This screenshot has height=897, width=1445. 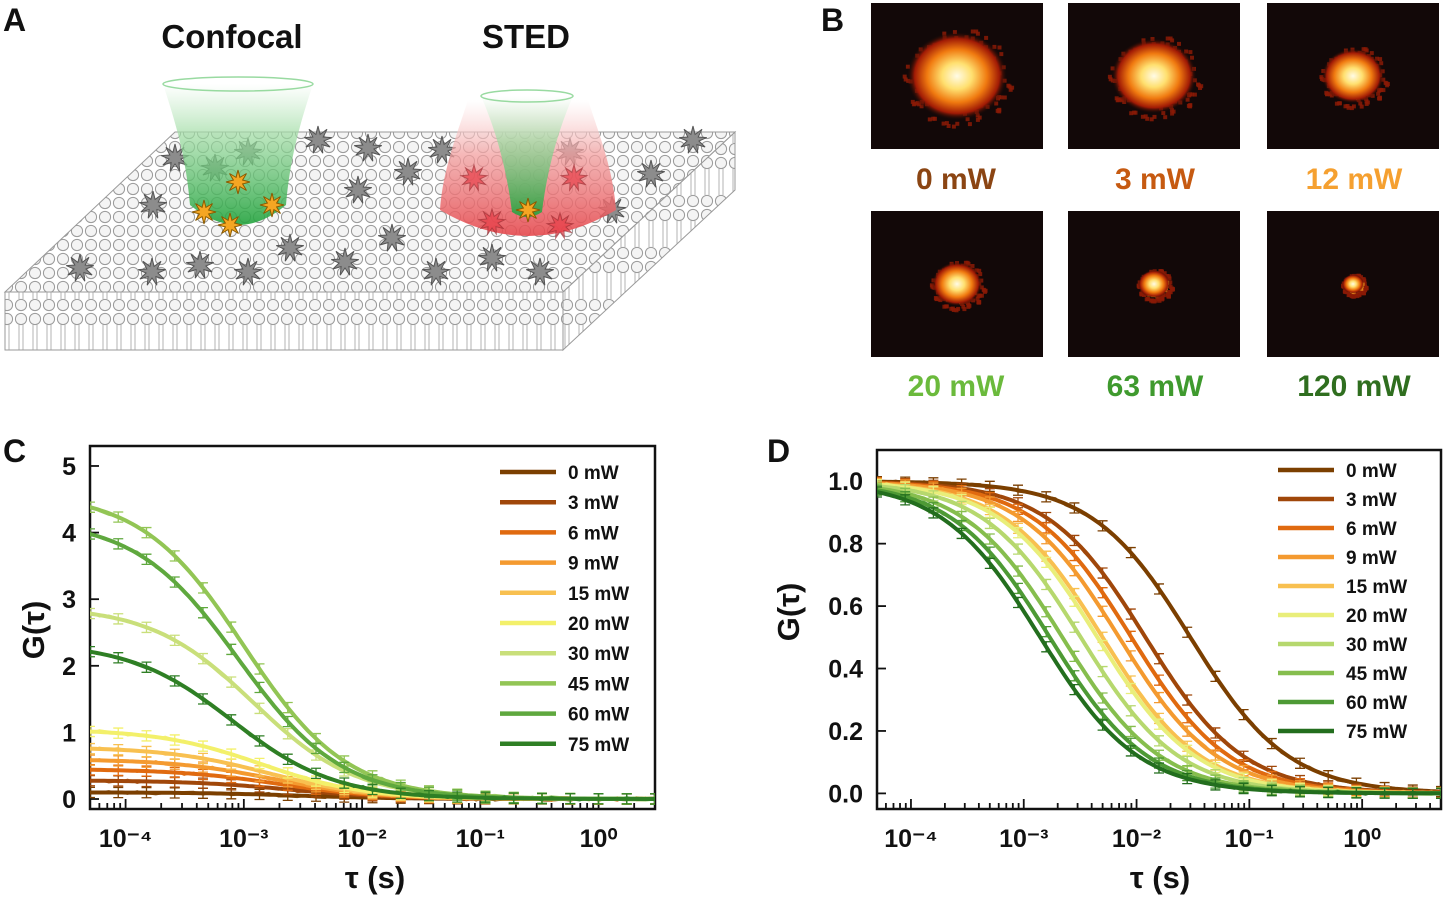 I want to click on tile-power-label: 0 mW, so click(x=956, y=179).